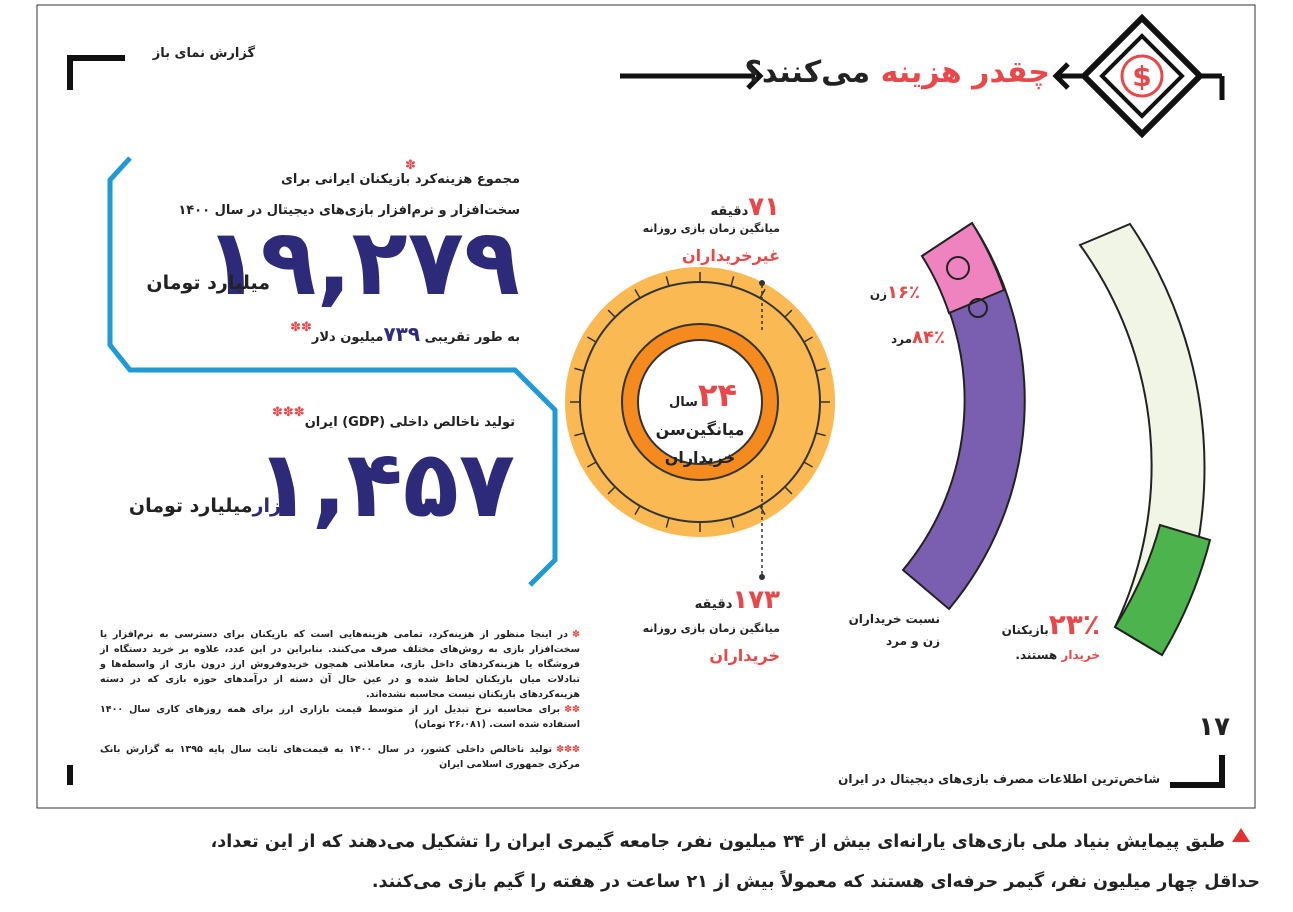 This screenshot has height=912, width=1293. I want to click on donut-ticks, so click(700, 402).